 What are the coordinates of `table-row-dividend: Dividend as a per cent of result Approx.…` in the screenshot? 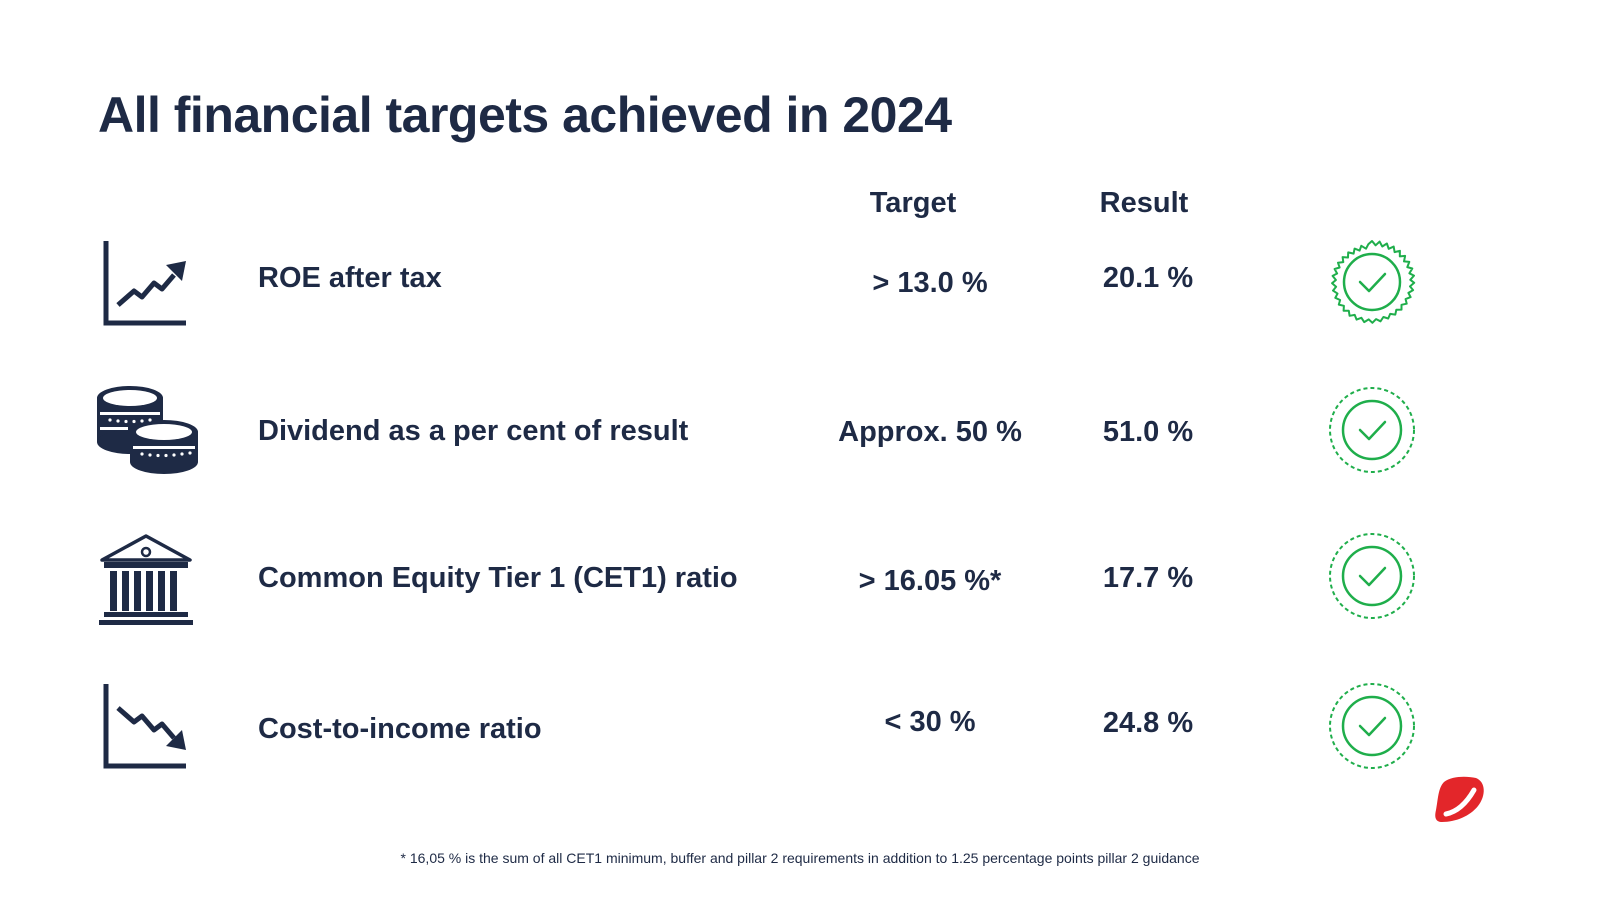 It's located at (800, 435).